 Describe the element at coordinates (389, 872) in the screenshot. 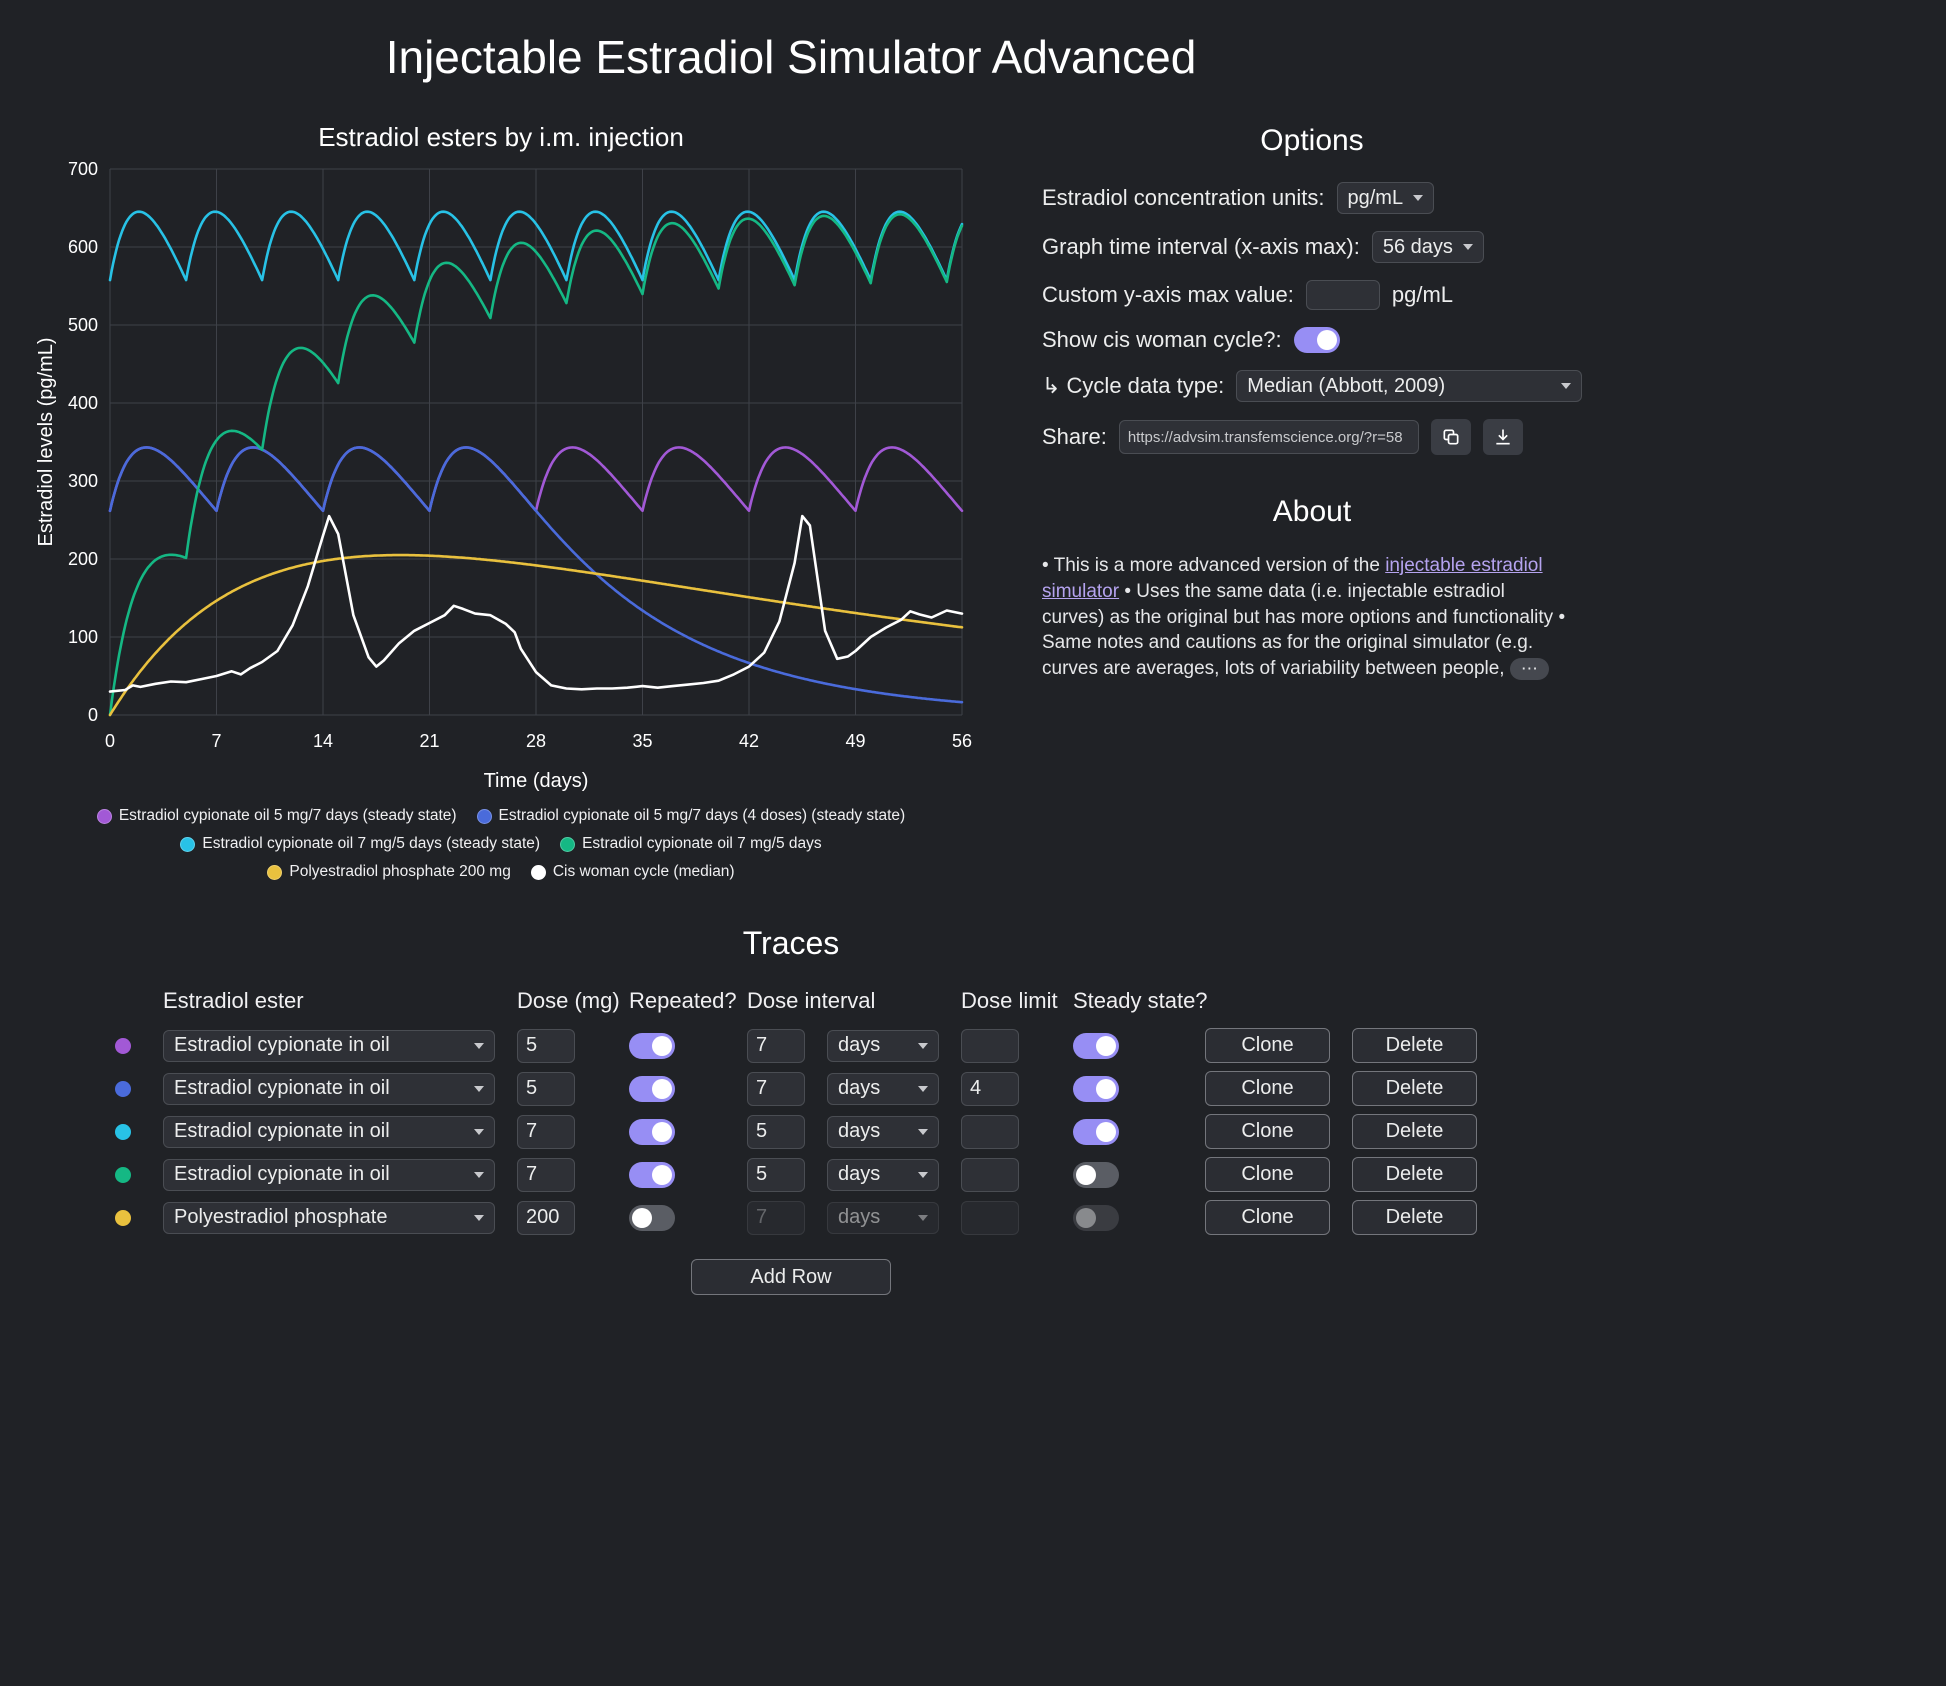

I see `legend-item: Polyestradiol phosphate 200 mg` at that location.